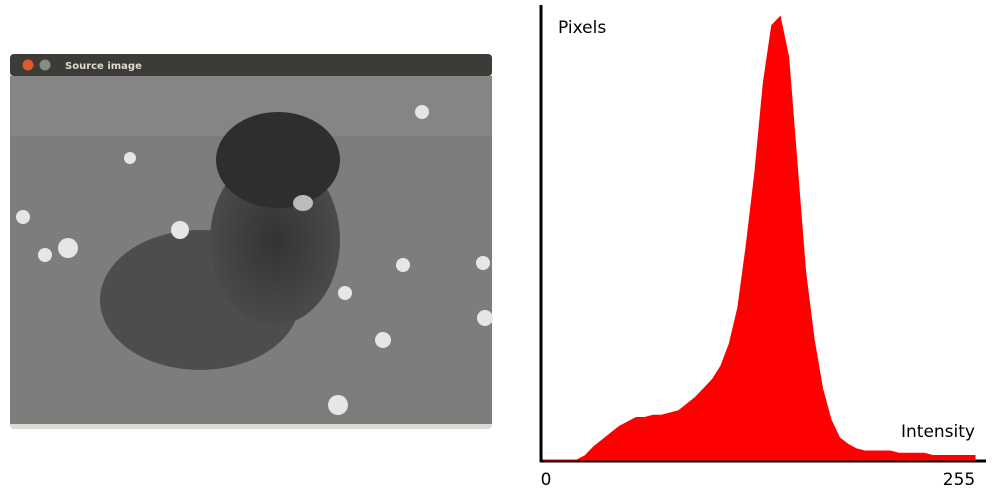 The height and width of the screenshot is (503, 992). Describe the element at coordinates (251, 65) in the screenshot. I see `title-bar` at that location.